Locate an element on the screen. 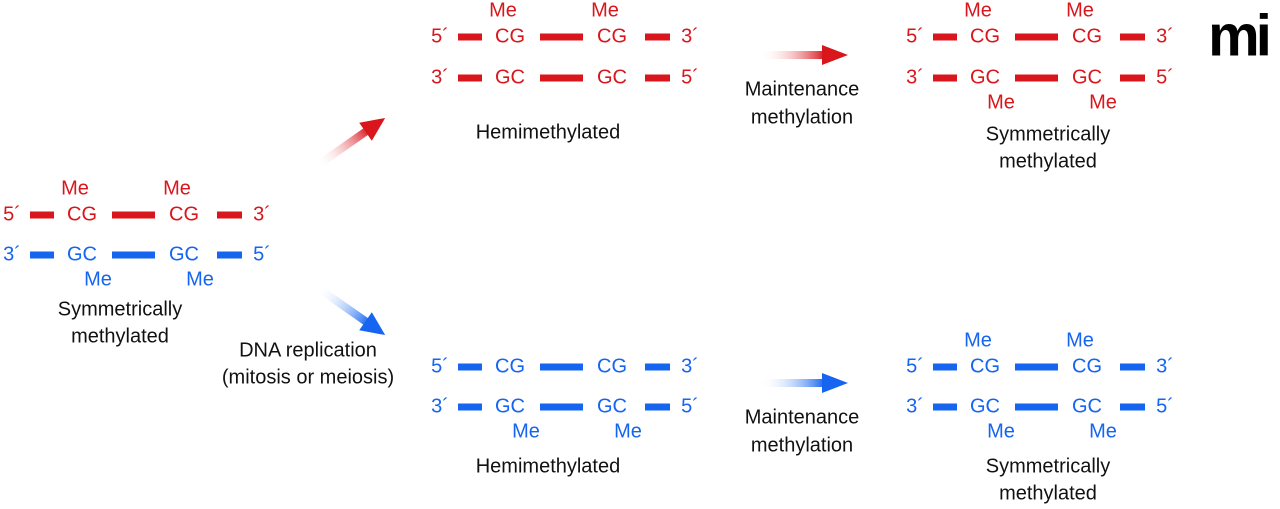 This screenshot has width=1280, height=509. arrow-blue is located at coordinates (804, 383).